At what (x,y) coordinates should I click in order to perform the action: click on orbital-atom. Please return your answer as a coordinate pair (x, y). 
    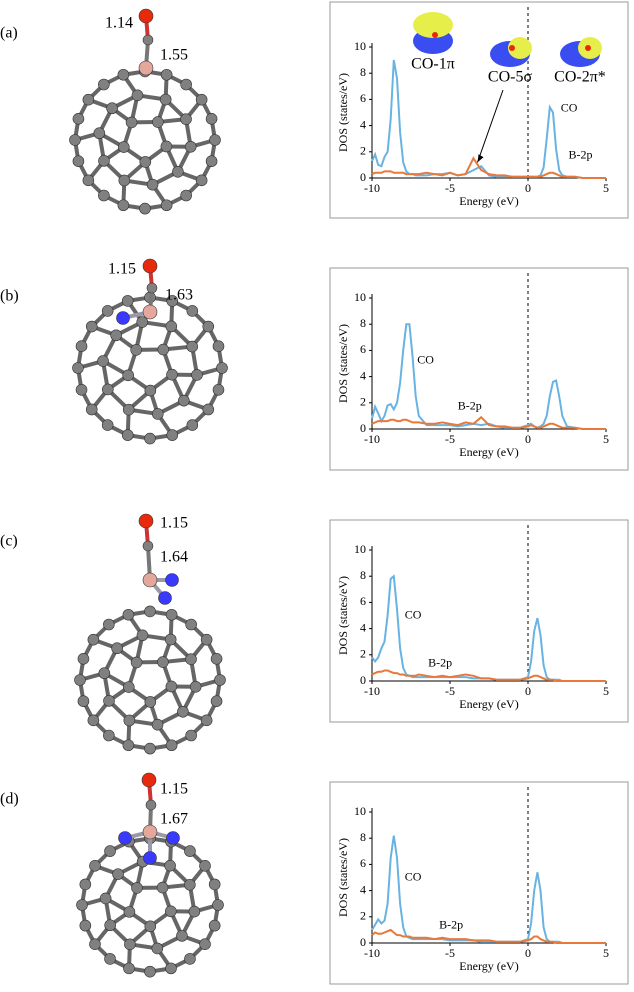
    Looking at the image, I should click on (435, 35).